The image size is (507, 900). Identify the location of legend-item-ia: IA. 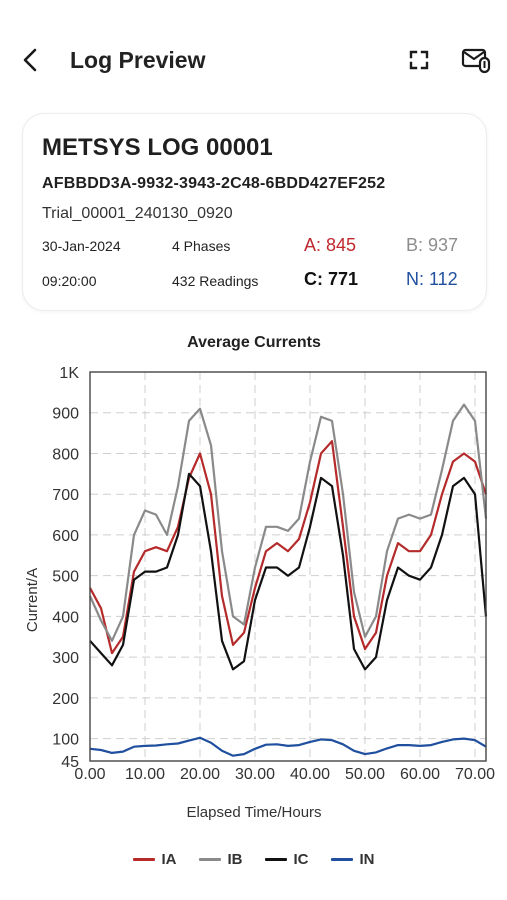
(154, 859).